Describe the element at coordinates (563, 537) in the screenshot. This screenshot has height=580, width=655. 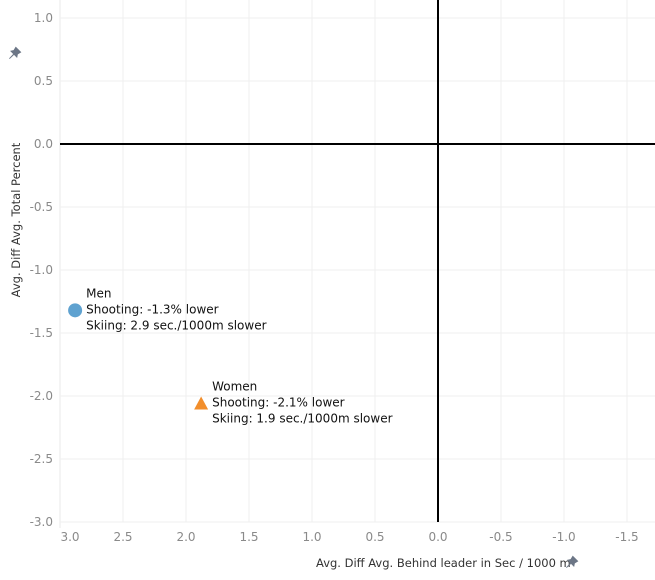
I see `x-tick-label: -1.0` at that location.